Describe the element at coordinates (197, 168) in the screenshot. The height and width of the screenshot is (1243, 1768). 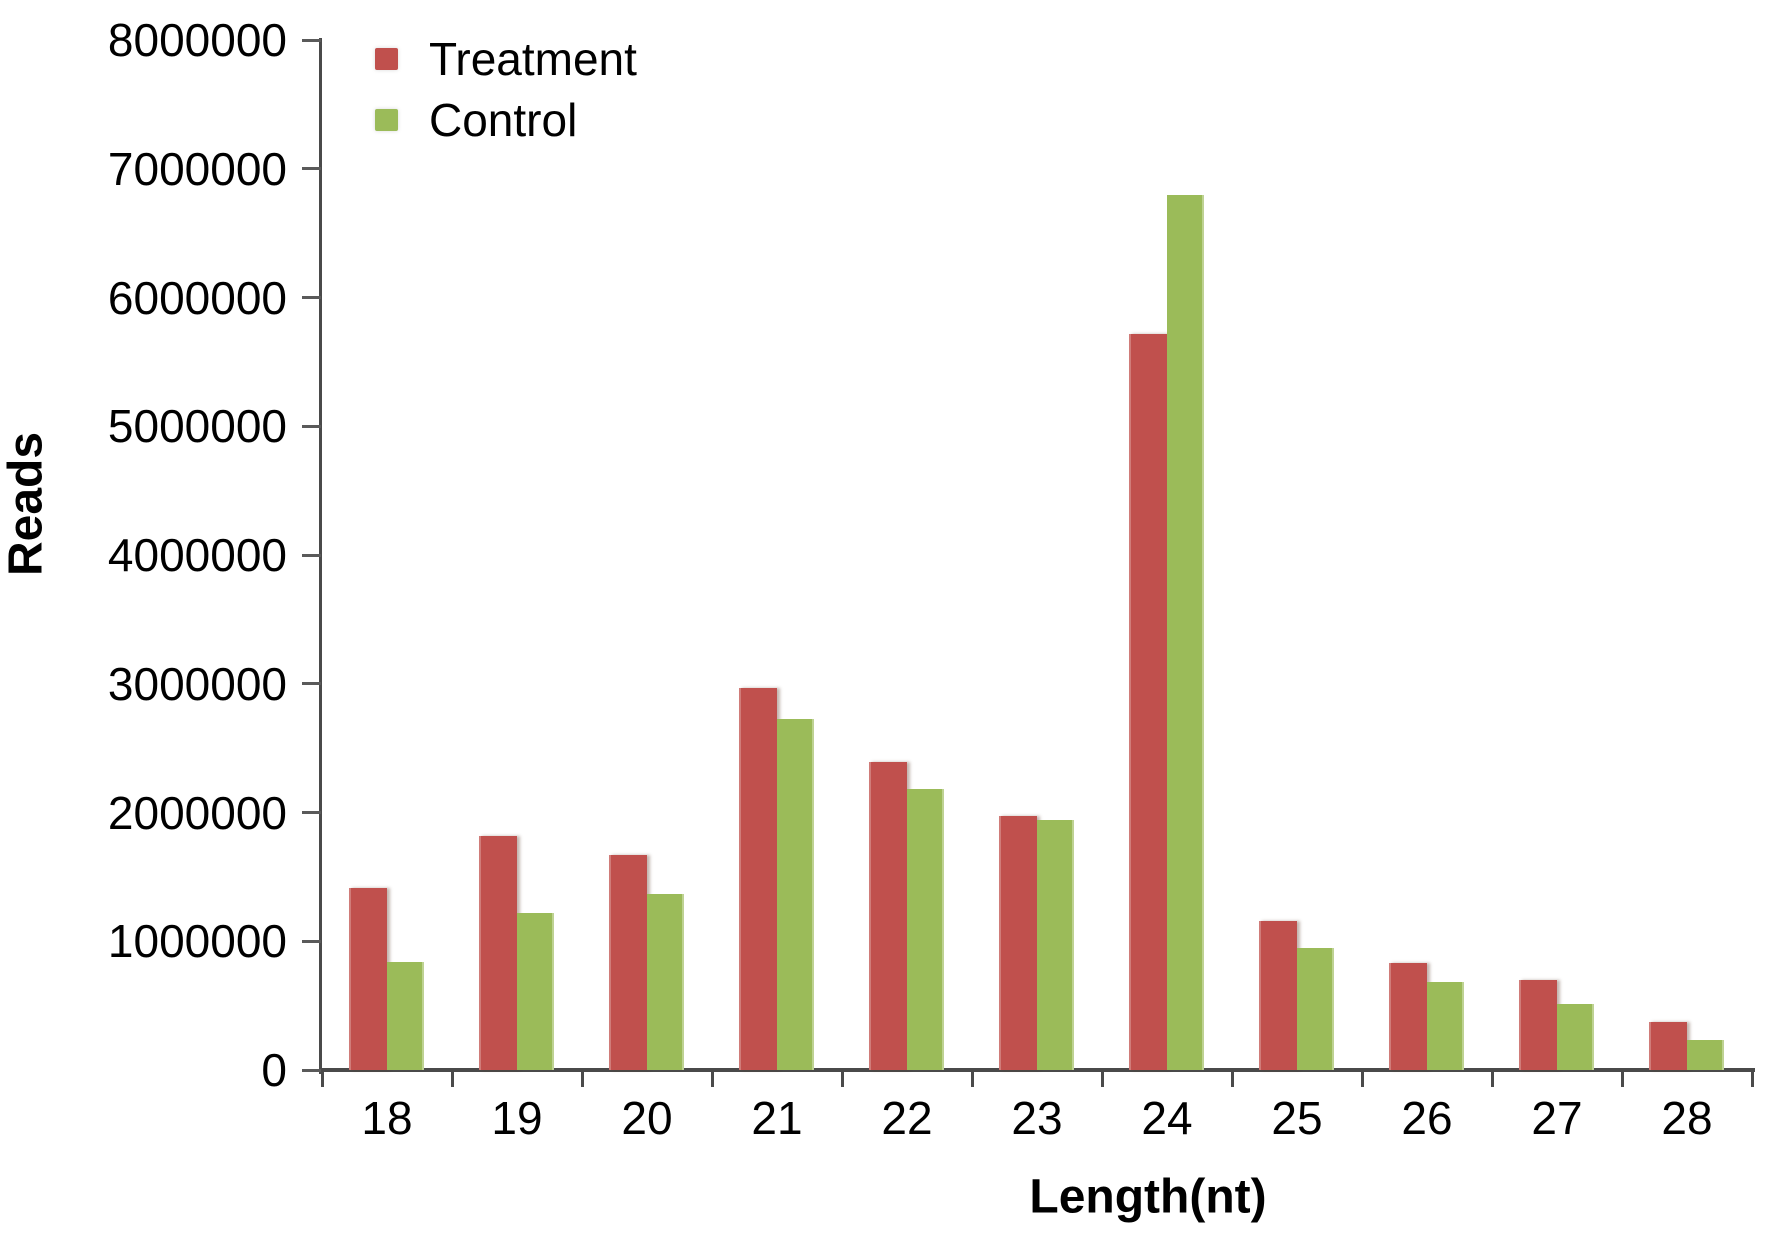
I see `y-tick-label: 7000000` at that location.